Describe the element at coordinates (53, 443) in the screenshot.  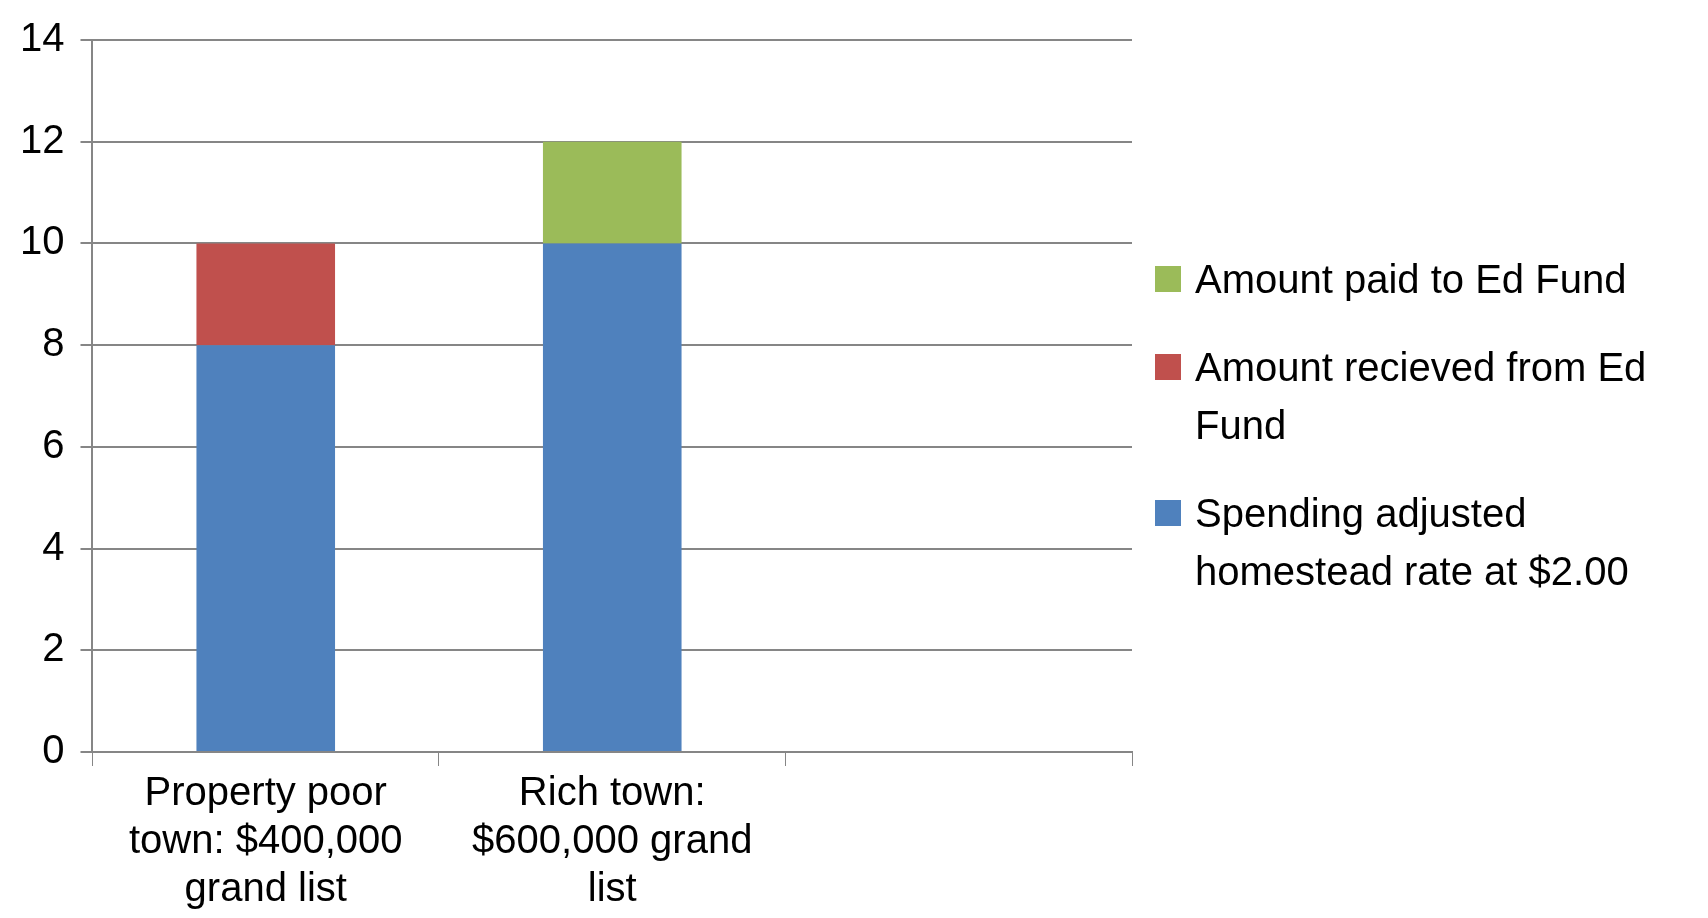
I see `y-tick-label: 6` at that location.